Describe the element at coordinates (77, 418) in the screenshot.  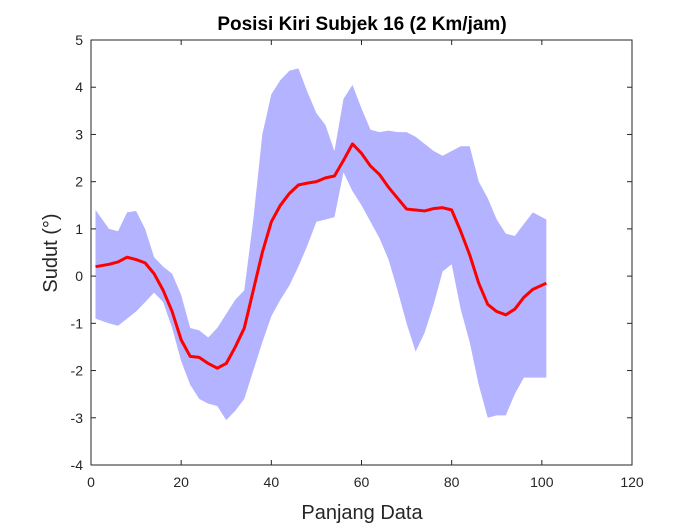
I see `y-tick-label: -3` at that location.